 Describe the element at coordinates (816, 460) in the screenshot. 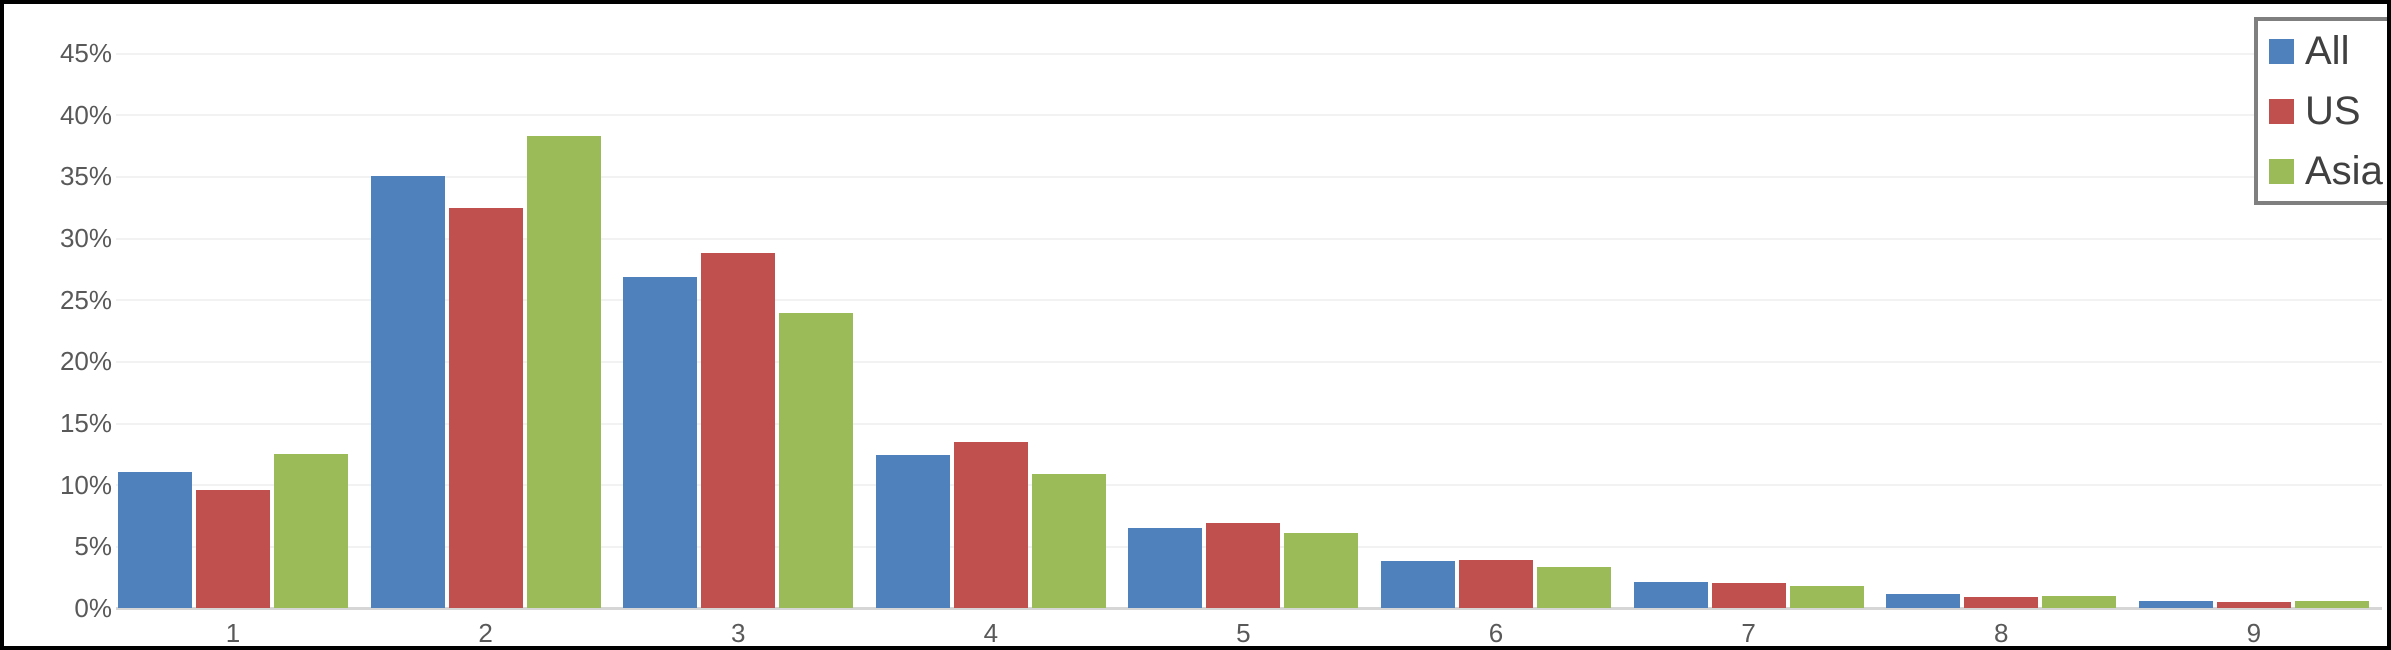

I see `bar-asia-cat3` at that location.